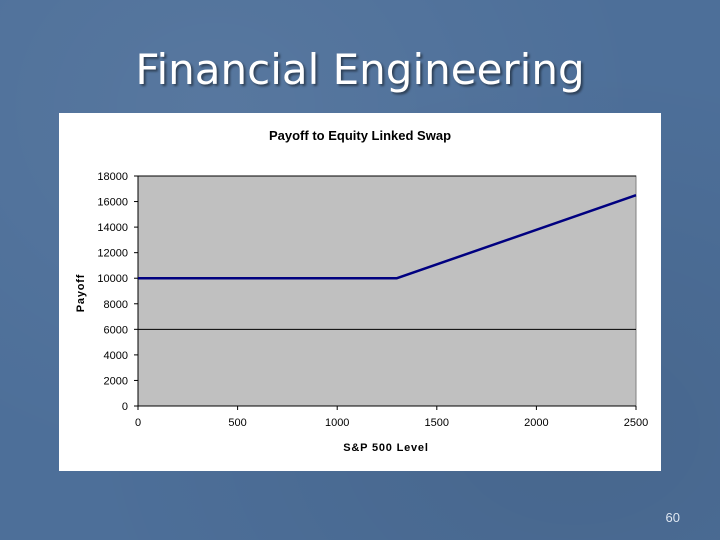 The image size is (720, 540). Describe the element at coordinates (112, 203) in the screenshot. I see `y-tick-label: 16000` at that location.